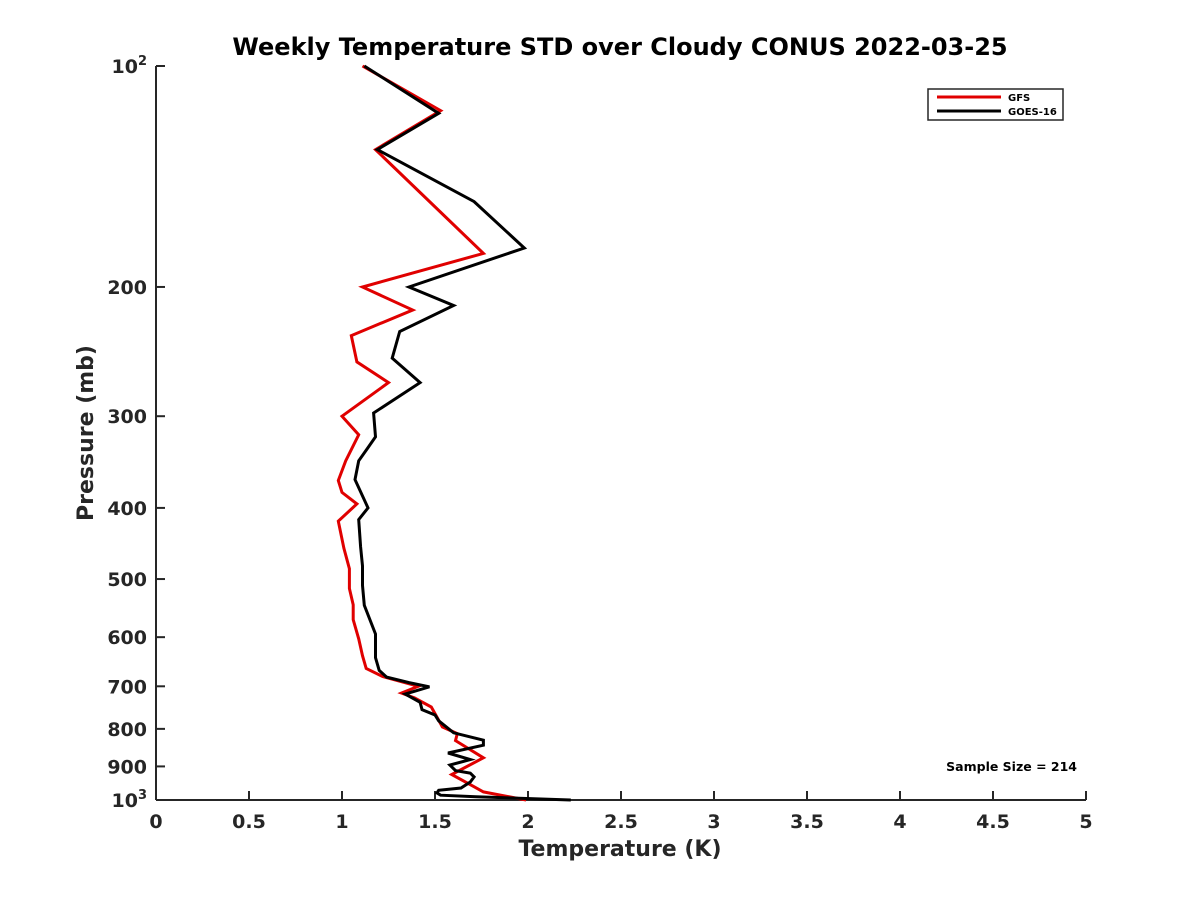  What do you see at coordinates (619, 849) in the screenshot?
I see `x-axis-label: Temperature (K)` at bounding box center [619, 849].